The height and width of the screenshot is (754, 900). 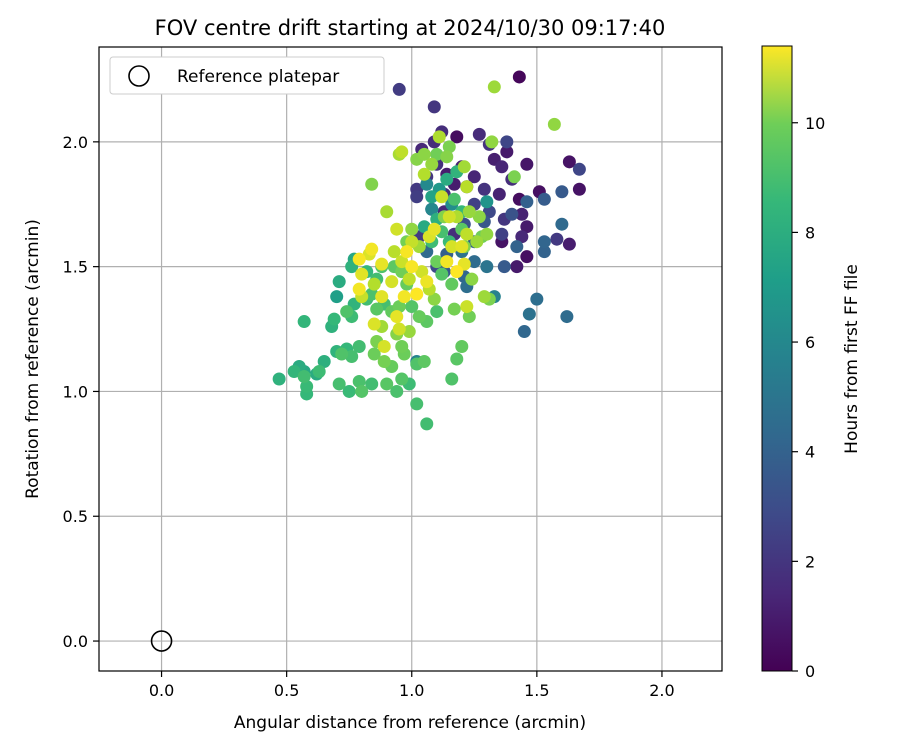 What do you see at coordinates (410, 723) in the screenshot?
I see `x-axis-label: Angular distance from reference (arcmin)` at bounding box center [410, 723].